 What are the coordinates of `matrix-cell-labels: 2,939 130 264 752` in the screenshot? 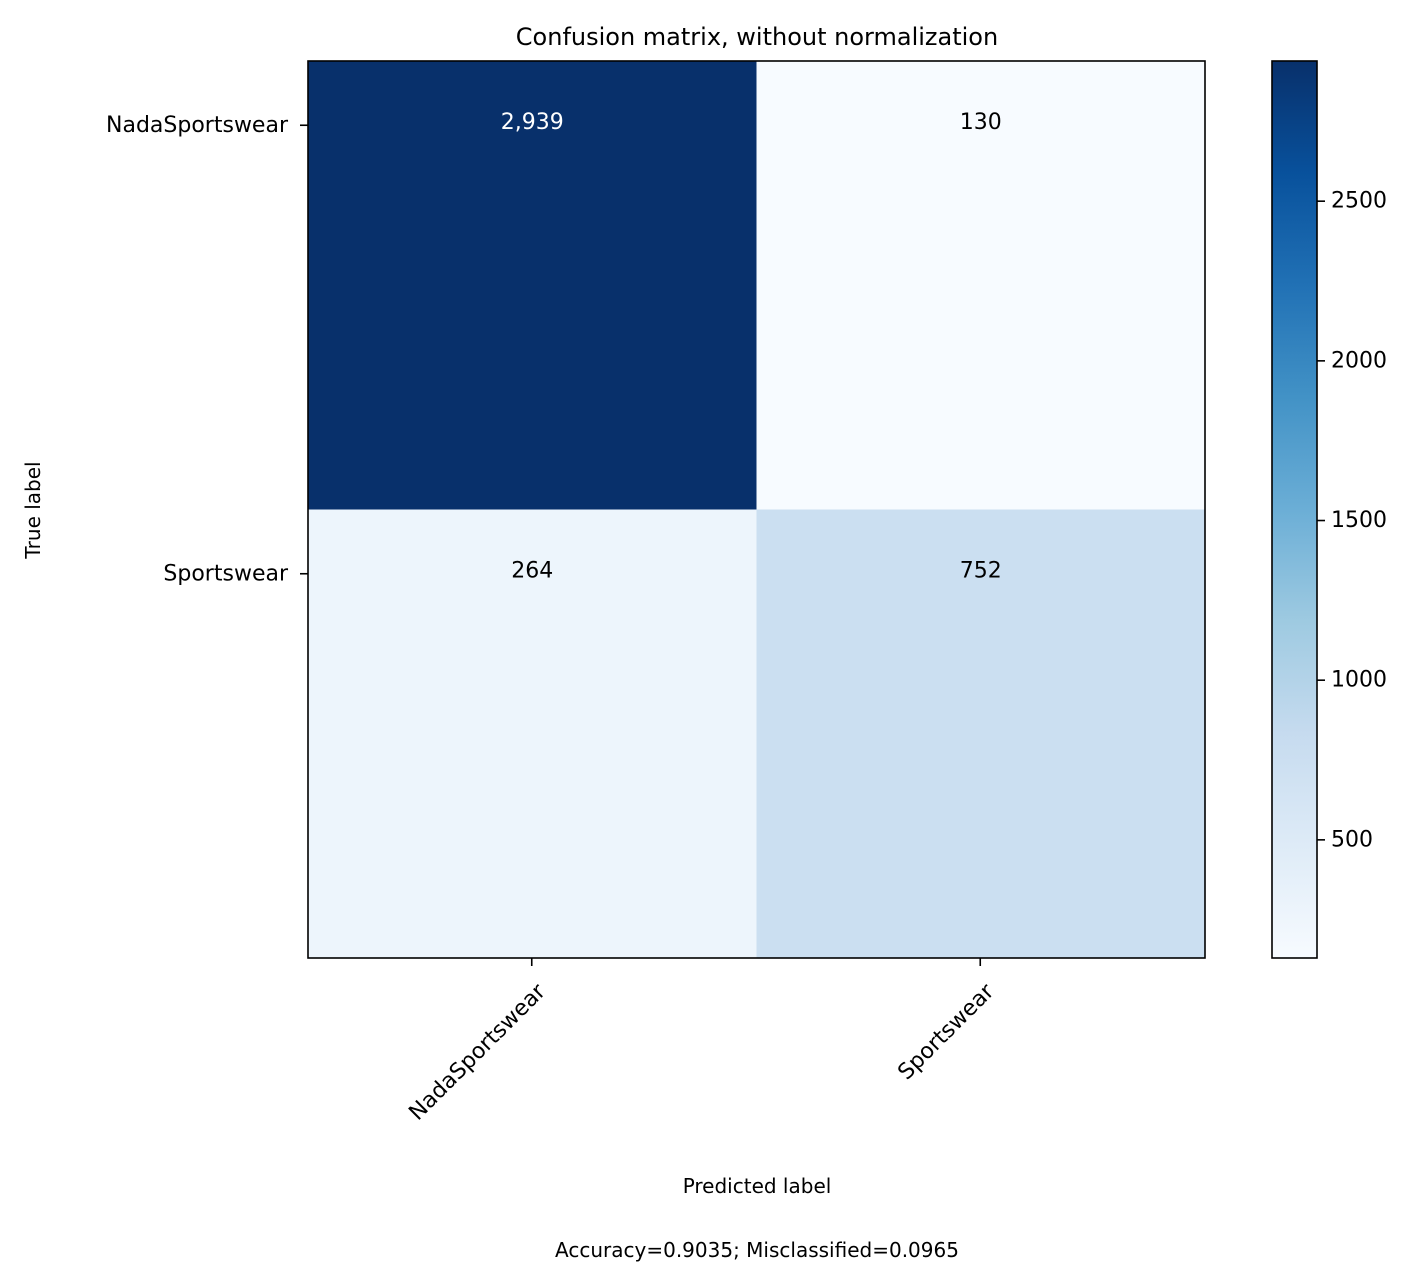 It's located at (751, 347).